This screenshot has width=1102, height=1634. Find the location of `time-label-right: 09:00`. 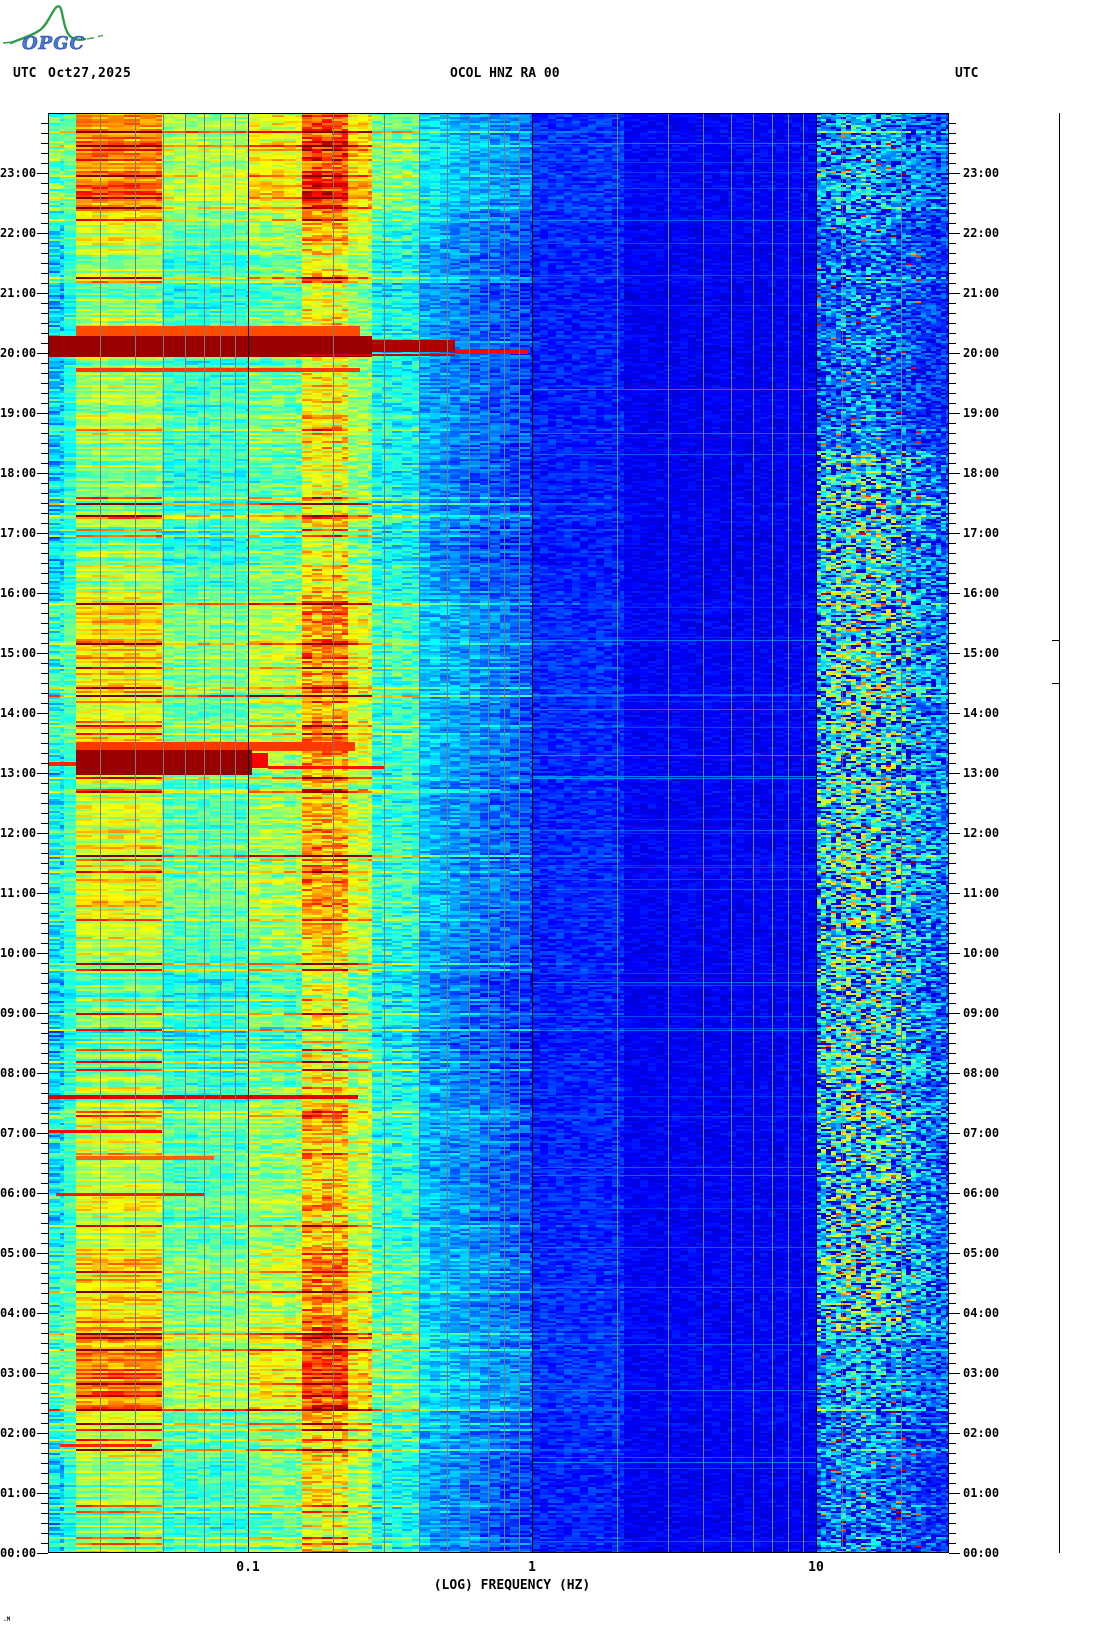

time-label-right: 09:00 is located at coordinates (981, 1013).